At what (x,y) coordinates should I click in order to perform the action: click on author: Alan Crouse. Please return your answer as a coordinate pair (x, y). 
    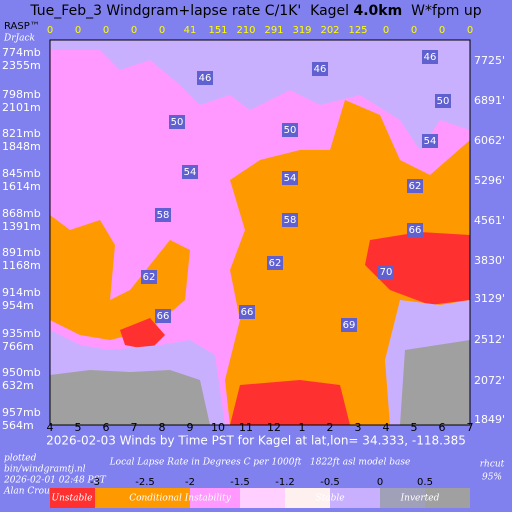
    Looking at the image, I should click on (31, 492).